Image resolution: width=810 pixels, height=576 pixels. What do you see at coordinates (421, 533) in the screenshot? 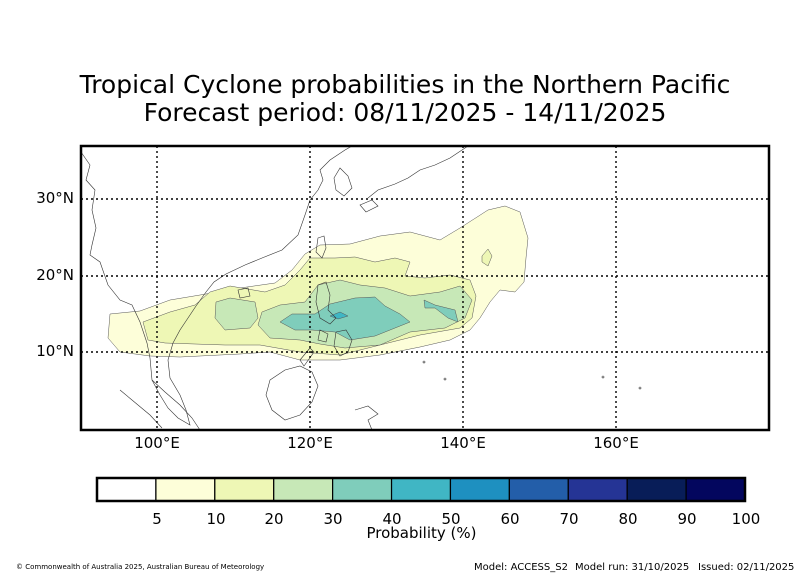
I see `colorbar-label: Probability (%)` at bounding box center [421, 533].